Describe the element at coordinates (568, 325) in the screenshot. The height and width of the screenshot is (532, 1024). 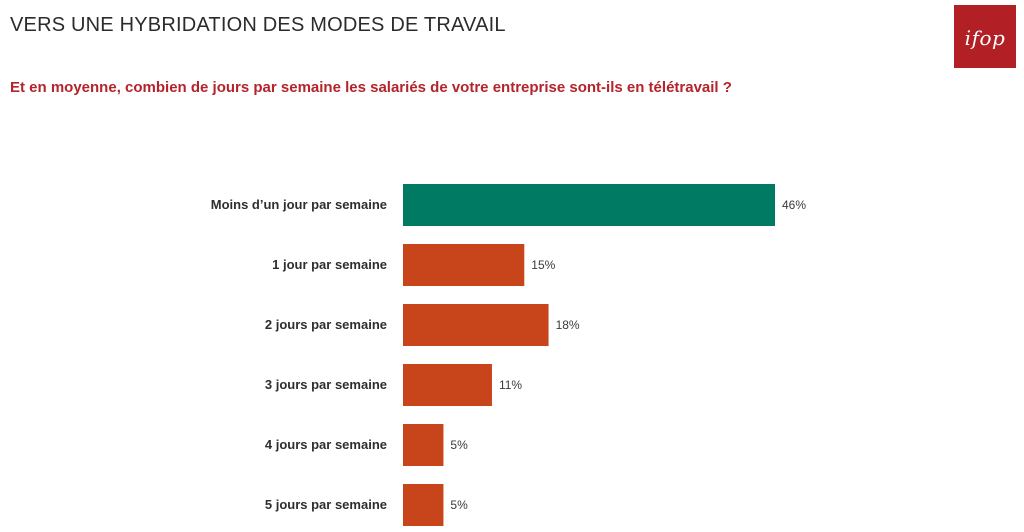
I see `value-label-3: 18%` at that location.